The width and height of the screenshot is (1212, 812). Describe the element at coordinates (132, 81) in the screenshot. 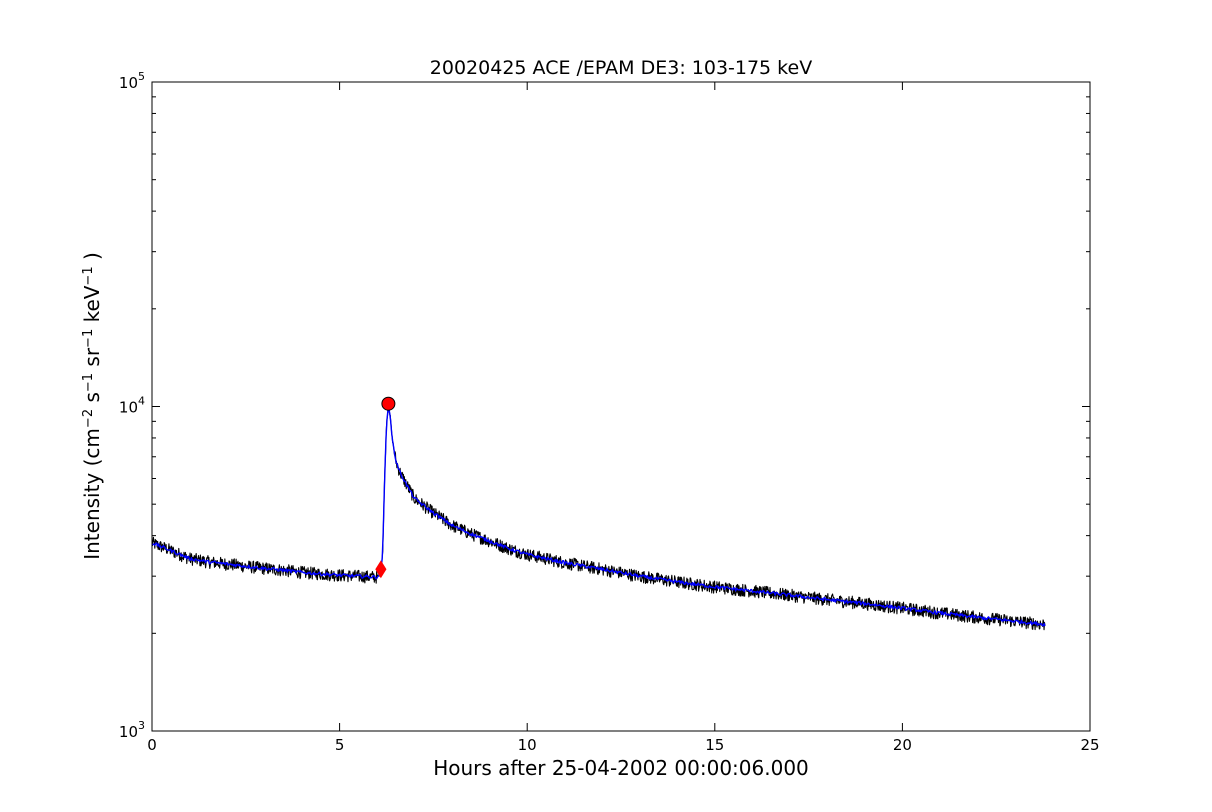

I see `y-tick-label: 10⁵` at that location.